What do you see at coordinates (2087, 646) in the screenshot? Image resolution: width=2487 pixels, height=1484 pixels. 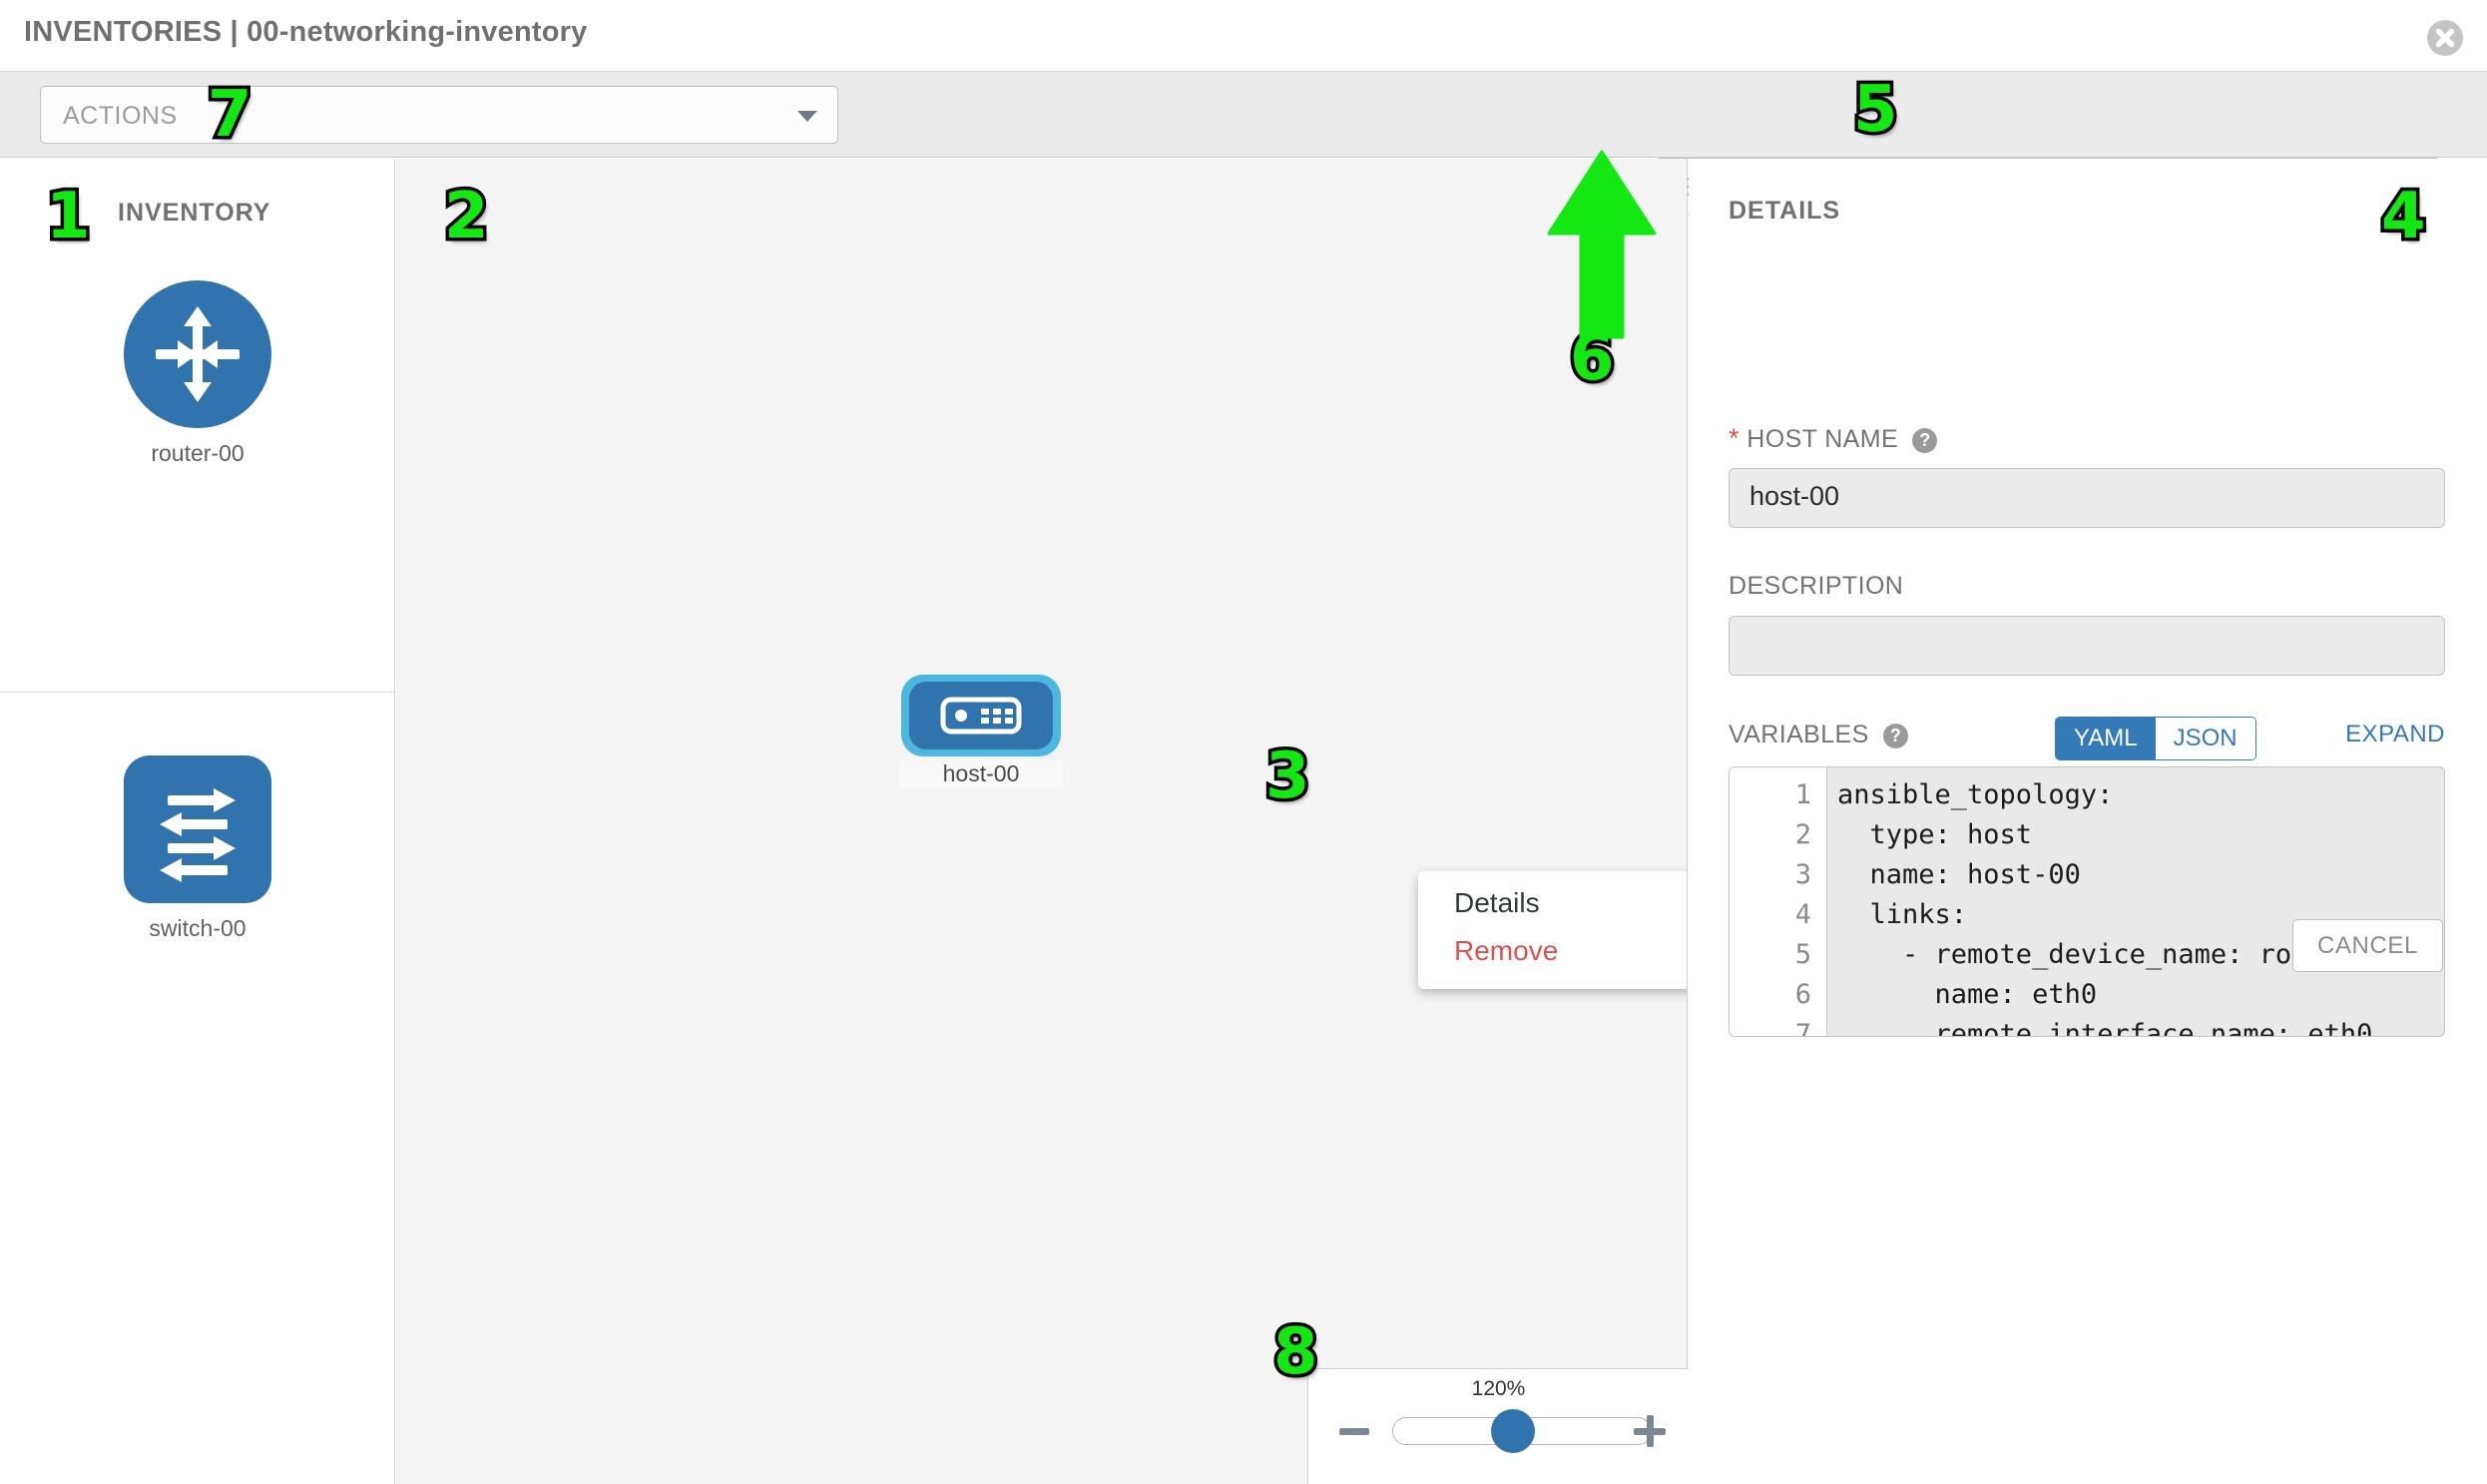 I see `description-field` at bounding box center [2087, 646].